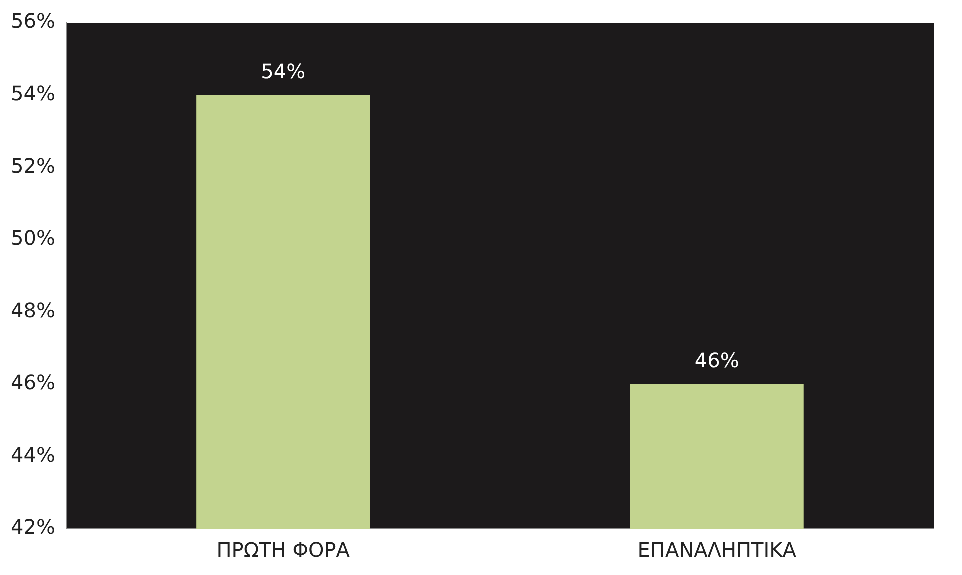  Describe the element at coordinates (33, 454) in the screenshot. I see `y-tick-label: 44%` at that location.